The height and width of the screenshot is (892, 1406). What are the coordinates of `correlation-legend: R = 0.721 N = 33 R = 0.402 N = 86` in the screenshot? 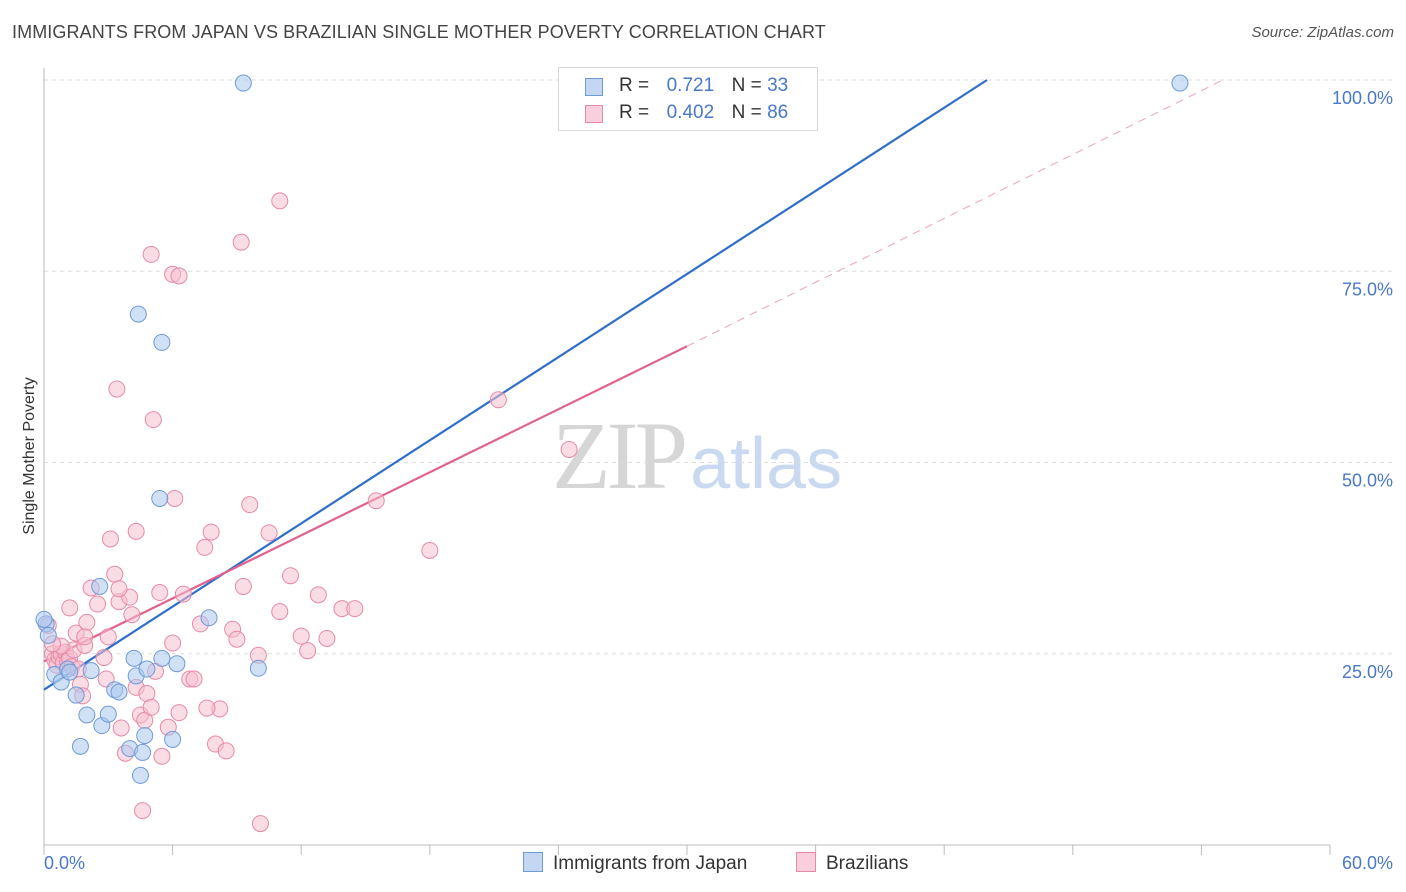 It's located at (688, 99).